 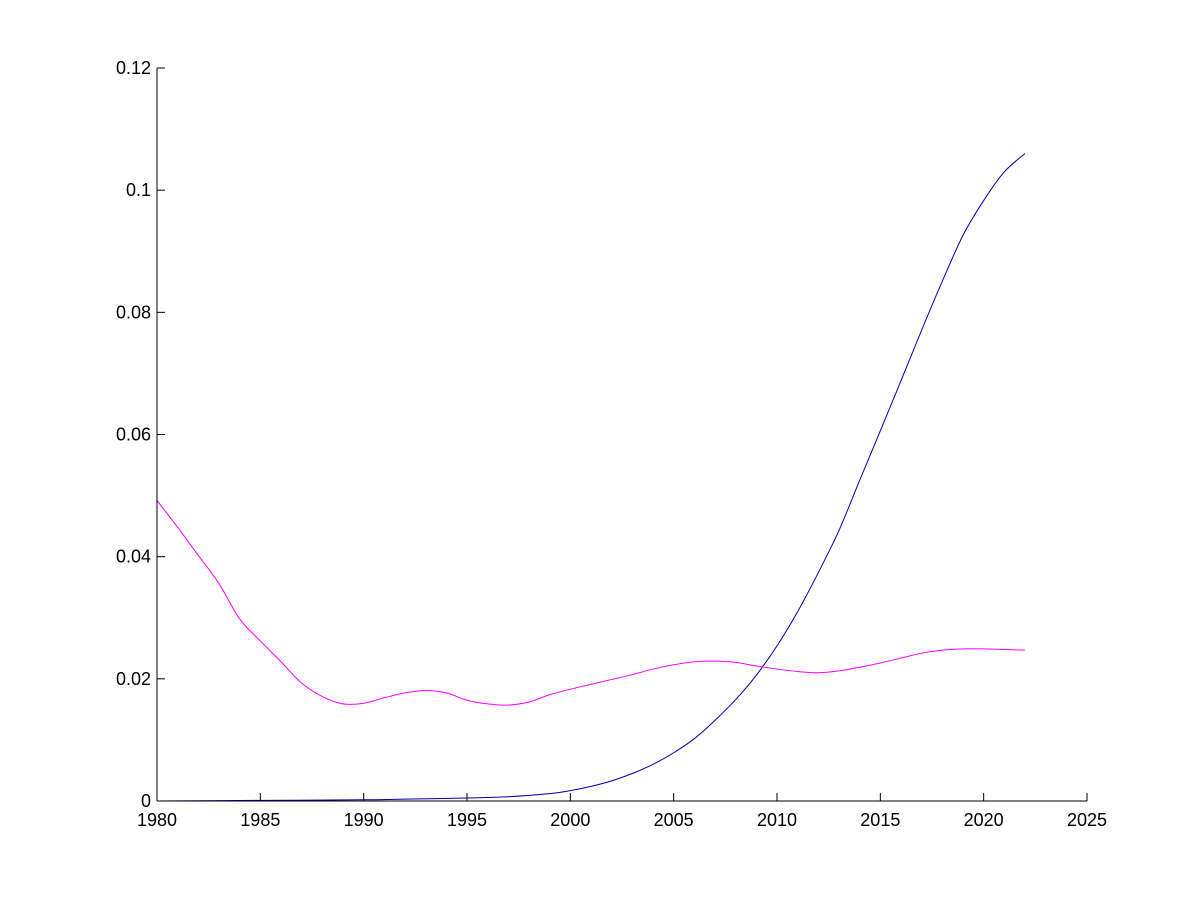 What do you see at coordinates (146, 801) in the screenshot?
I see `y-tick-label: 0` at bounding box center [146, 801].